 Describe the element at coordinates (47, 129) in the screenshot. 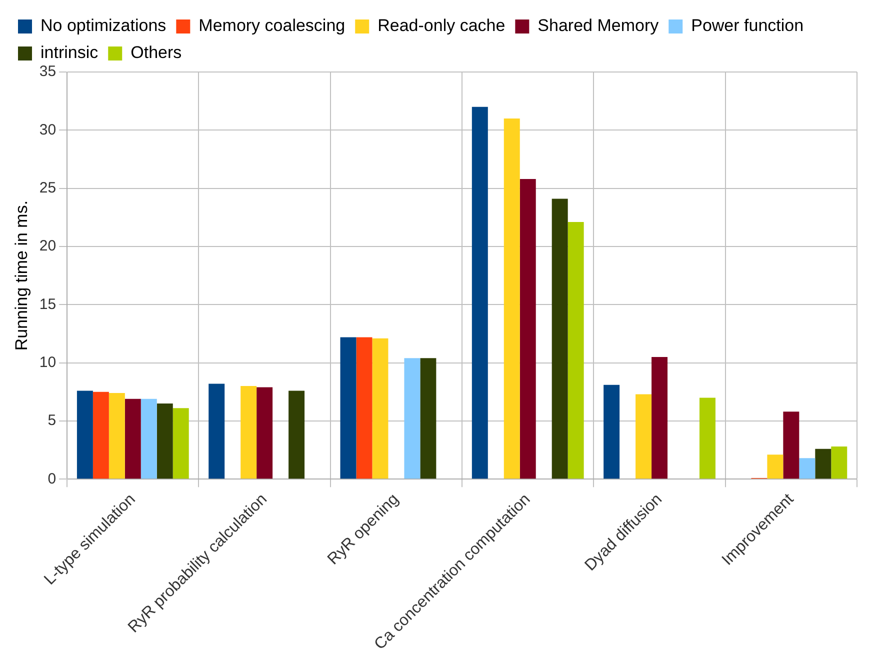

I see `y-tick-label: 30` at that location.